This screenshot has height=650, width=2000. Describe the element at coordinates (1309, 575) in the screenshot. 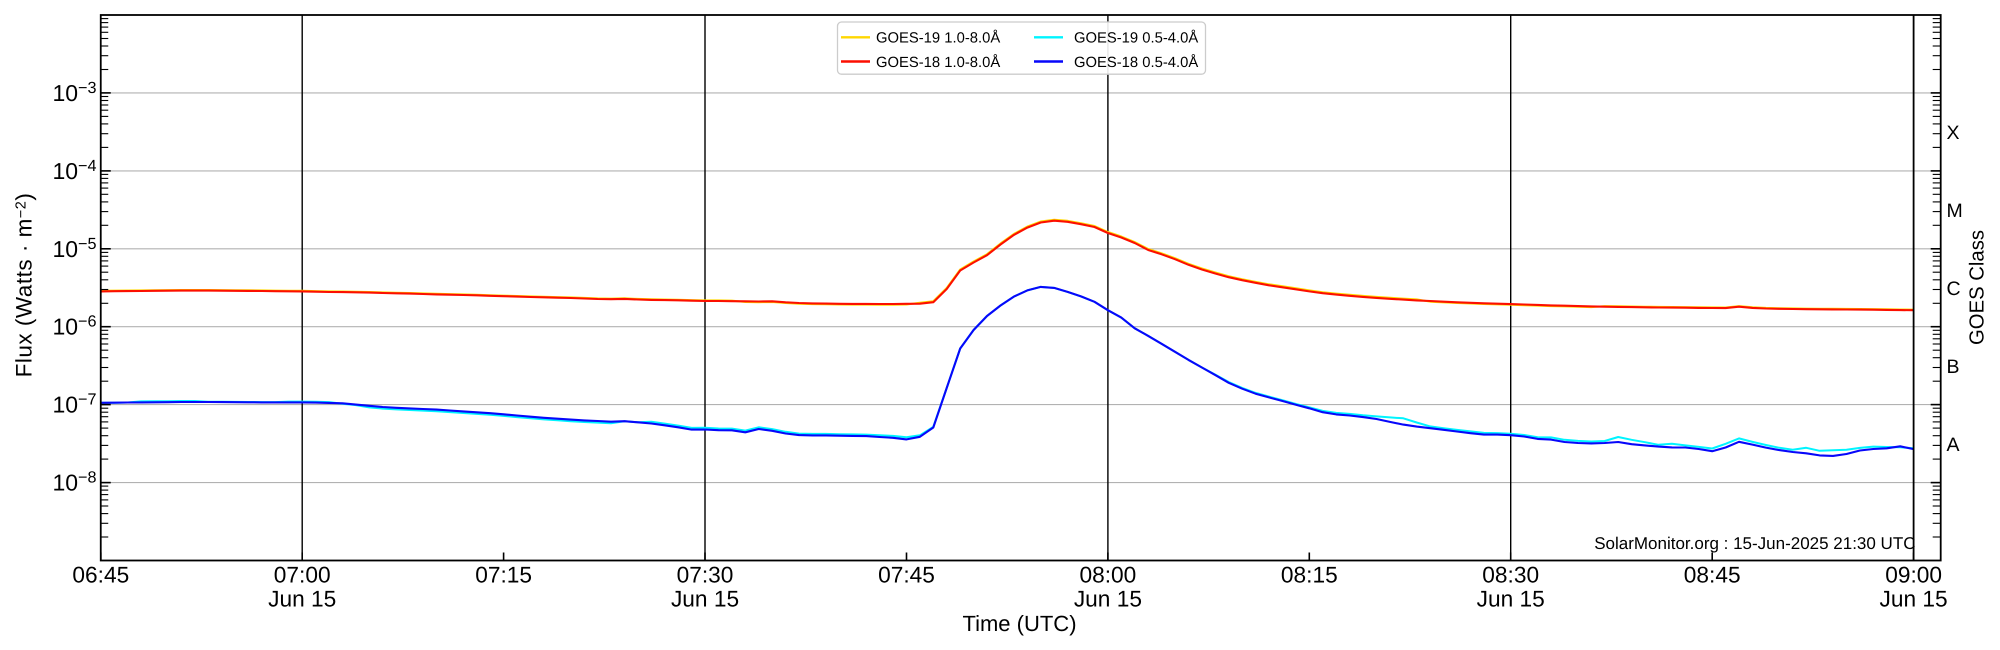

I see `svg-text: 08:15` at that location.